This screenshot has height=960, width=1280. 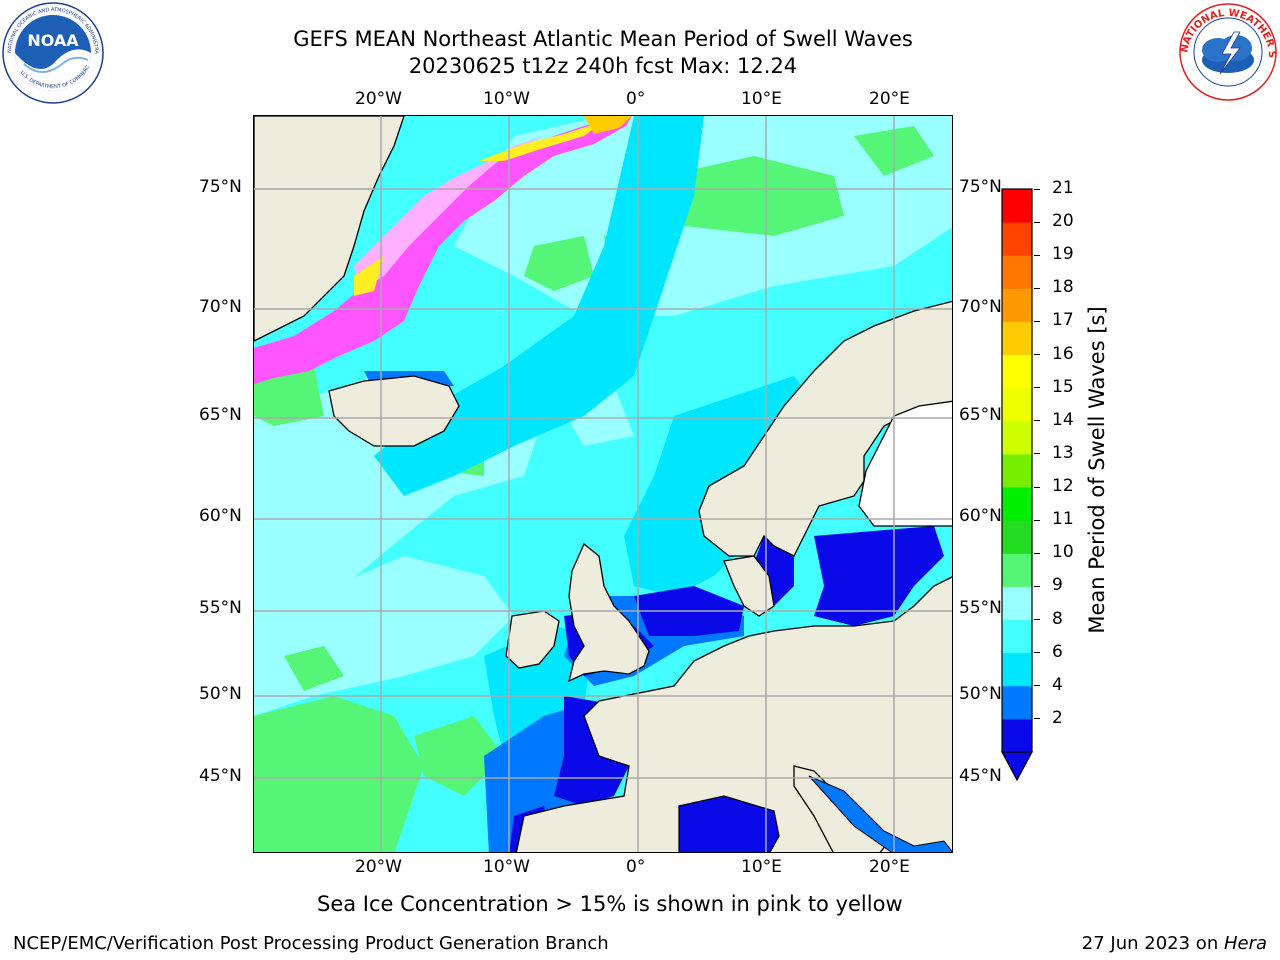 I want to click on lat-tick-left-65n: 65°N, so click(x=220, y=415).